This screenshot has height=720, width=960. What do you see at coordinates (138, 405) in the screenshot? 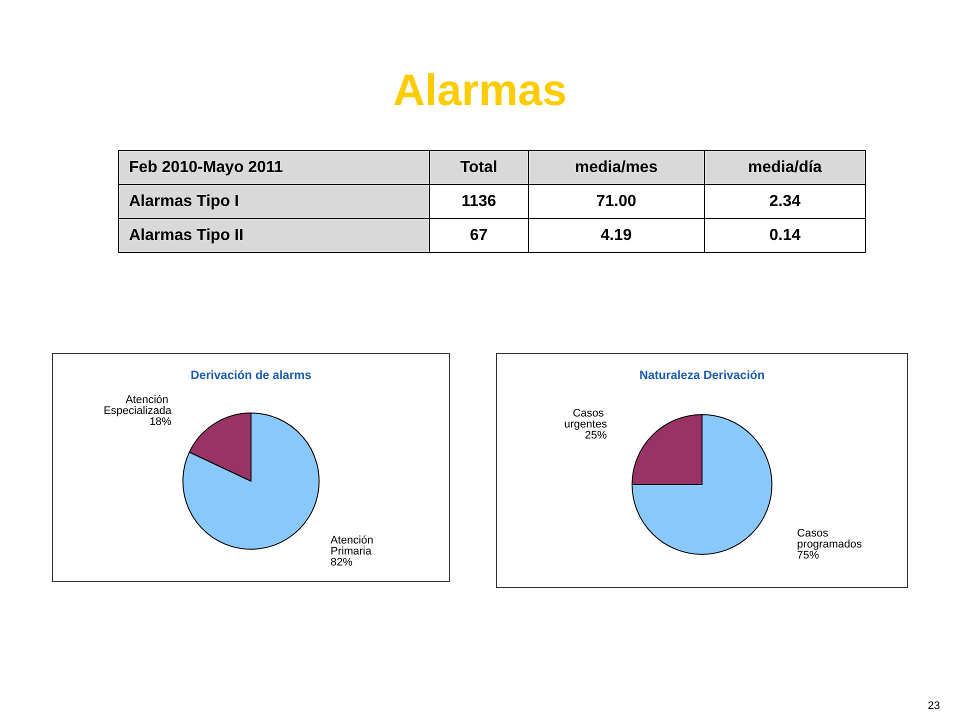
I see `slice-label: Atención Especializada` at bounding box center [138, 405].